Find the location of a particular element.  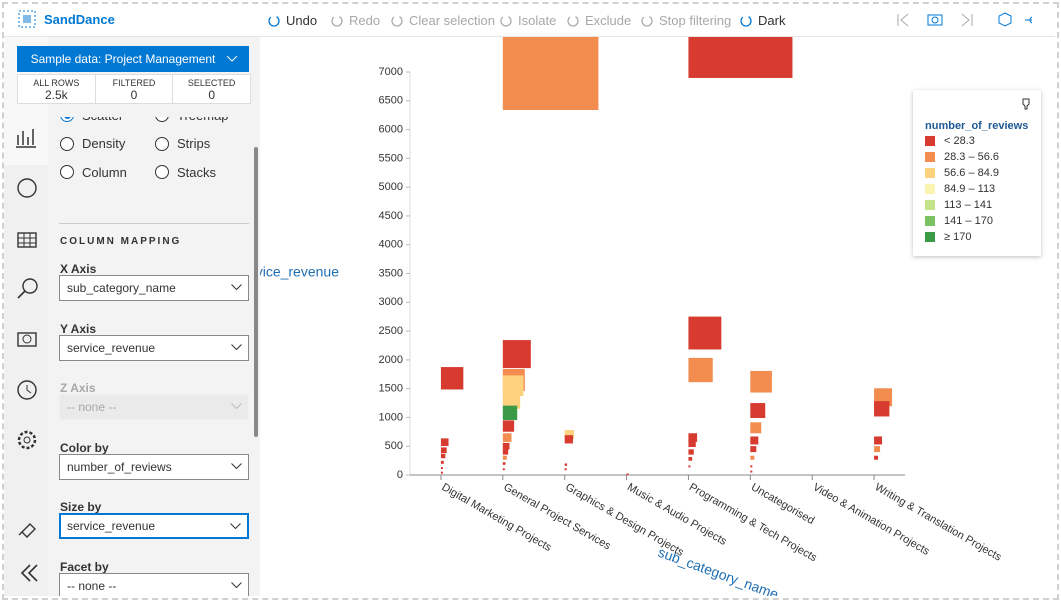

legend-item: < 28.3 is located at coordinates (950, 141).